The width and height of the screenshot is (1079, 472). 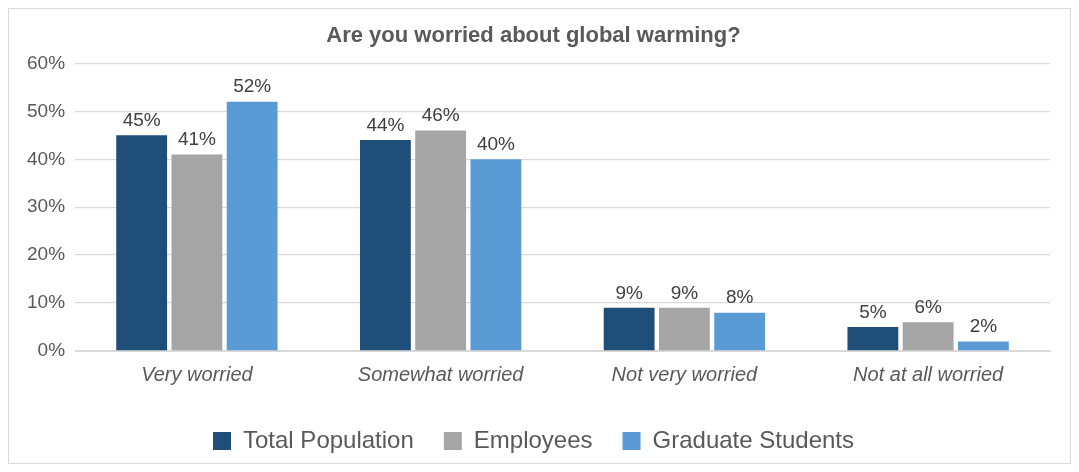 I want to click on data-label: 40%, so click(x=496, y=143).